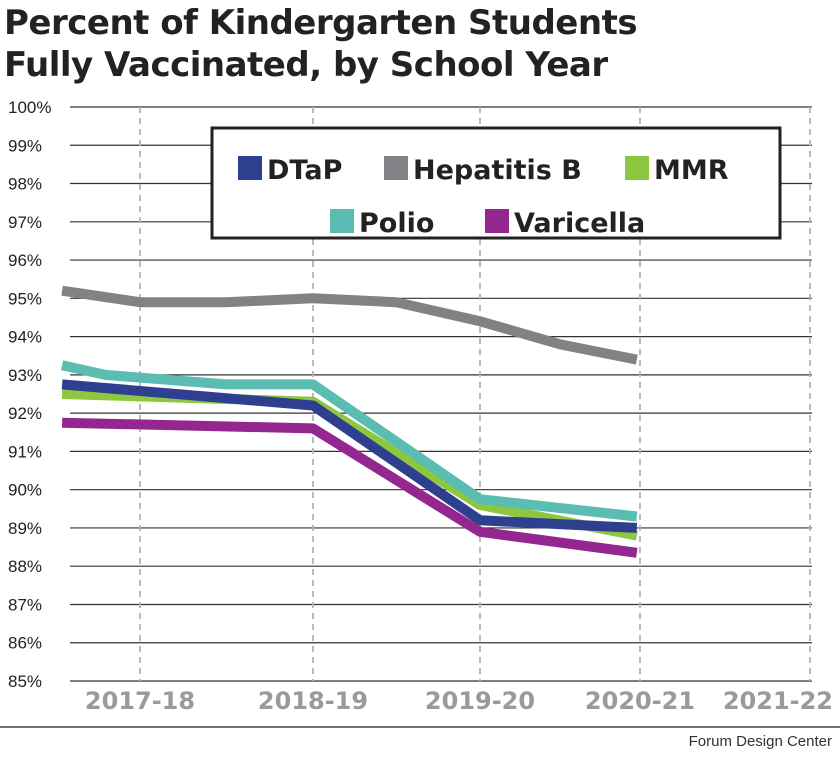  What do you see at coordinates (140, 701) in the screenshot?
I see `x-tick-label: 2017-18` at bounding box center [140, 701].